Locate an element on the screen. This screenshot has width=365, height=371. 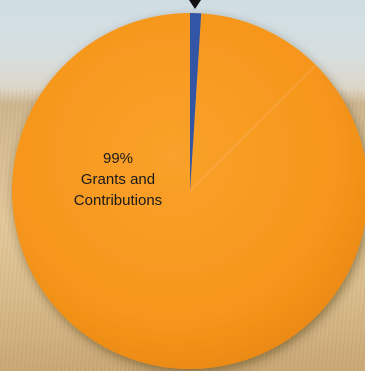
pie-highlight-line is located at coordinates (253, 128).